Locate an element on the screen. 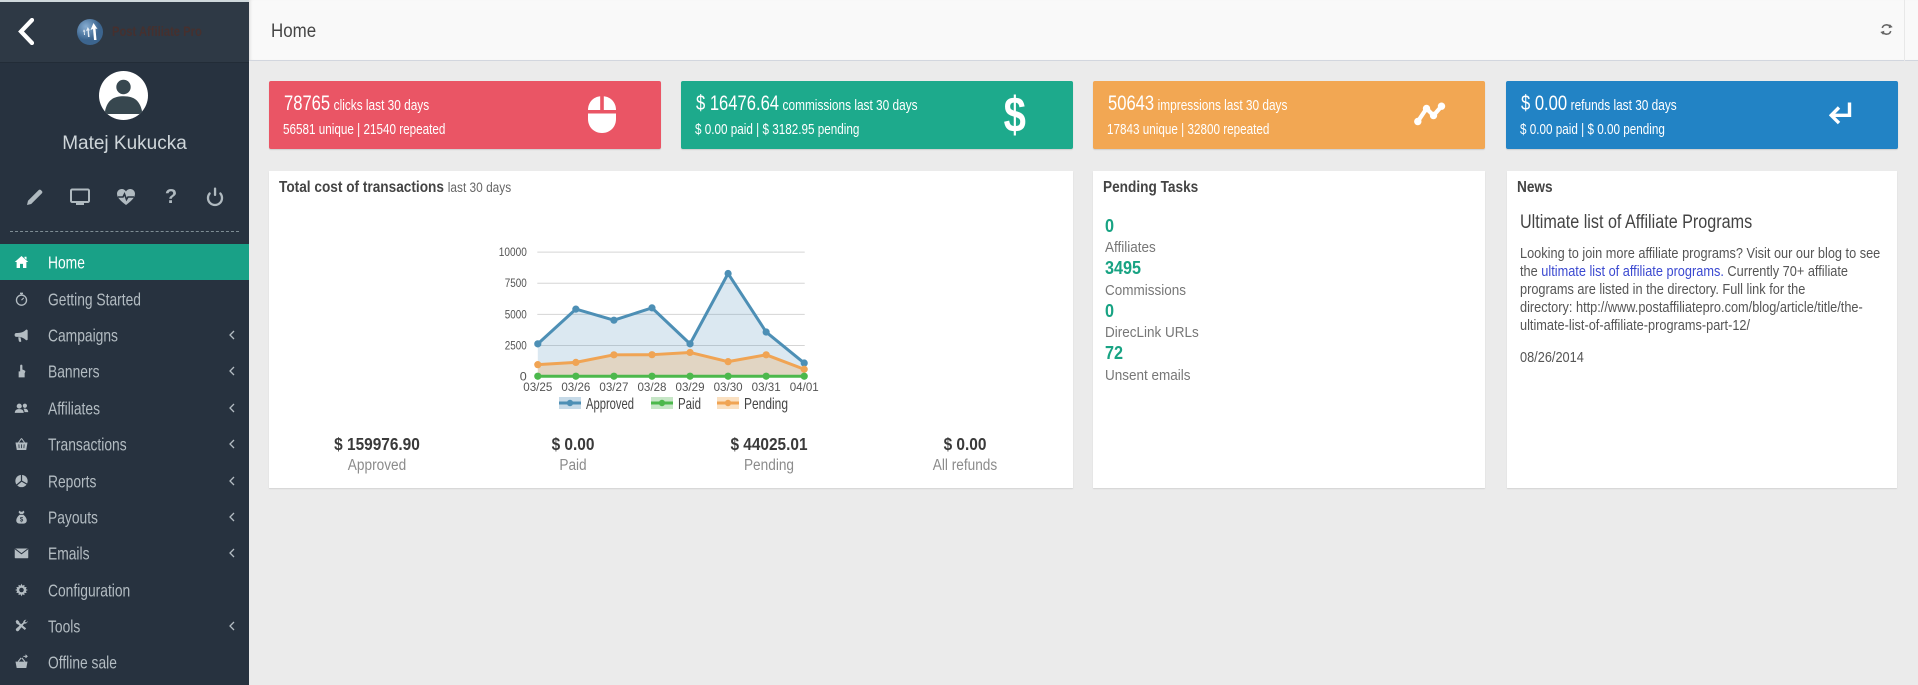  svg-text: 03/29 is located at coordinates (690, 387).